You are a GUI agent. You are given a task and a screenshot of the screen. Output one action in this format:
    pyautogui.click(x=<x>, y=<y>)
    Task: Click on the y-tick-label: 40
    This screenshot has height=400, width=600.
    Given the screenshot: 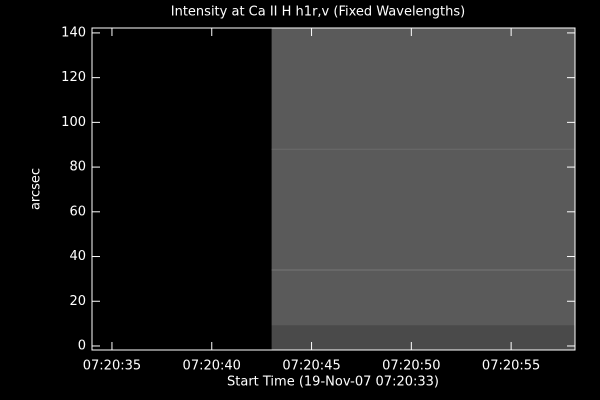 What is the action you would take?
    pyautogui.click(x=77, y=256)
    